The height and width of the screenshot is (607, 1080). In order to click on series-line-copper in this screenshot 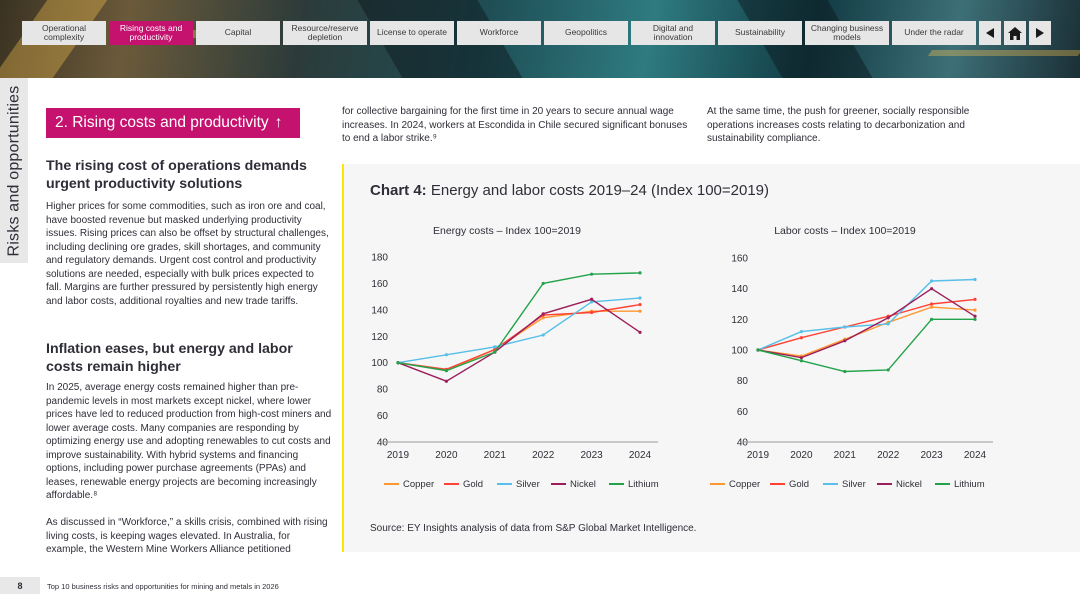, I will do `click(866, 331)`.